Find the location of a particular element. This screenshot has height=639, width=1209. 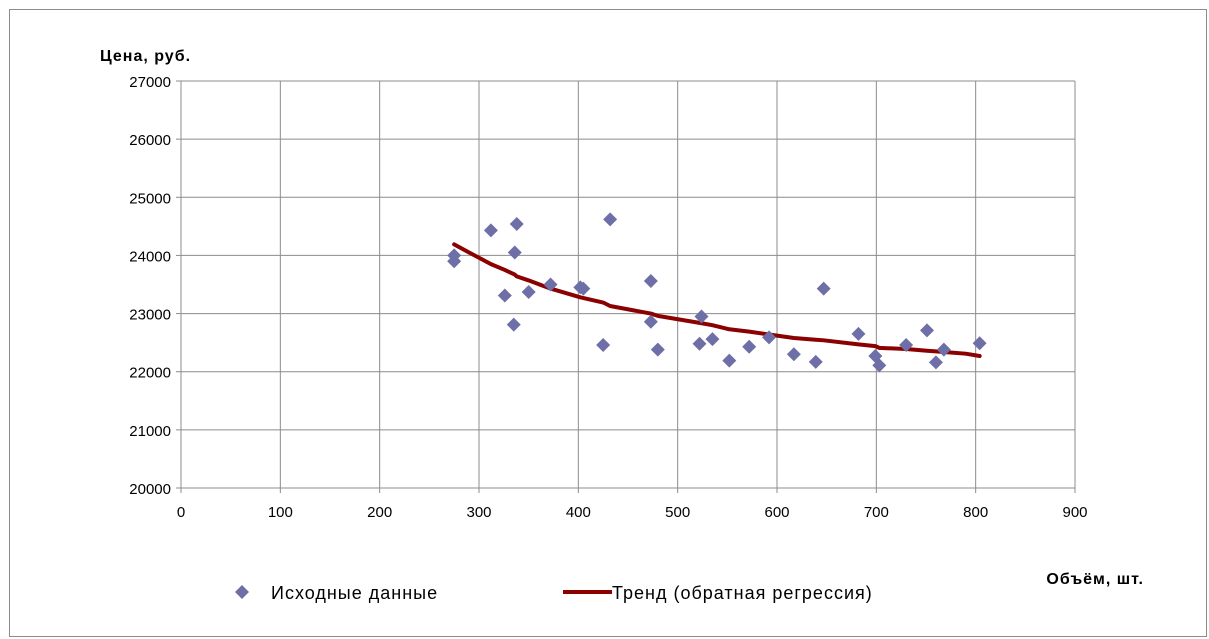

legend-label-scatter: Исходные данные is located at coordinates (354, 593).